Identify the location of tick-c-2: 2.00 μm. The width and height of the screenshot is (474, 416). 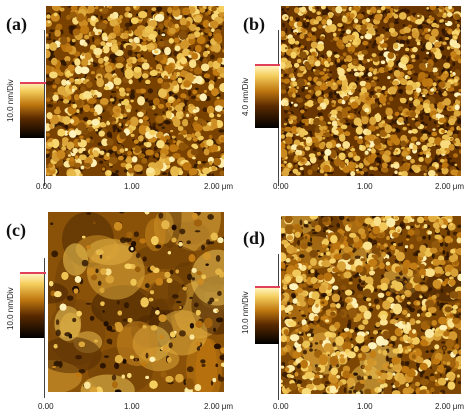
(219, 406).